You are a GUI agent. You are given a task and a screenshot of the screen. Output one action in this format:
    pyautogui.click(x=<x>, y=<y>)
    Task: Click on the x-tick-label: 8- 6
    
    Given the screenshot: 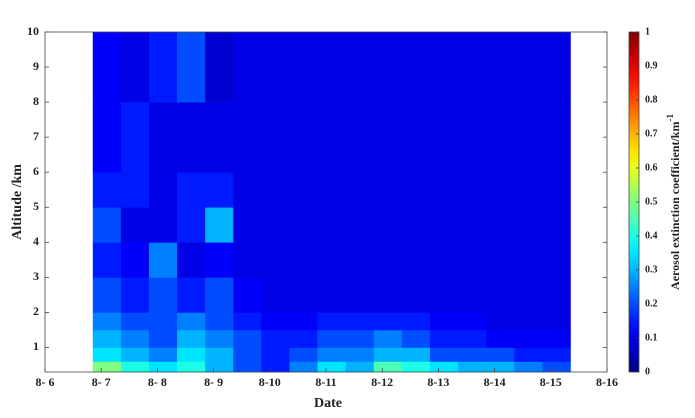 What is the action you would take?
    pyautogui.click(x=45, y=382)
    